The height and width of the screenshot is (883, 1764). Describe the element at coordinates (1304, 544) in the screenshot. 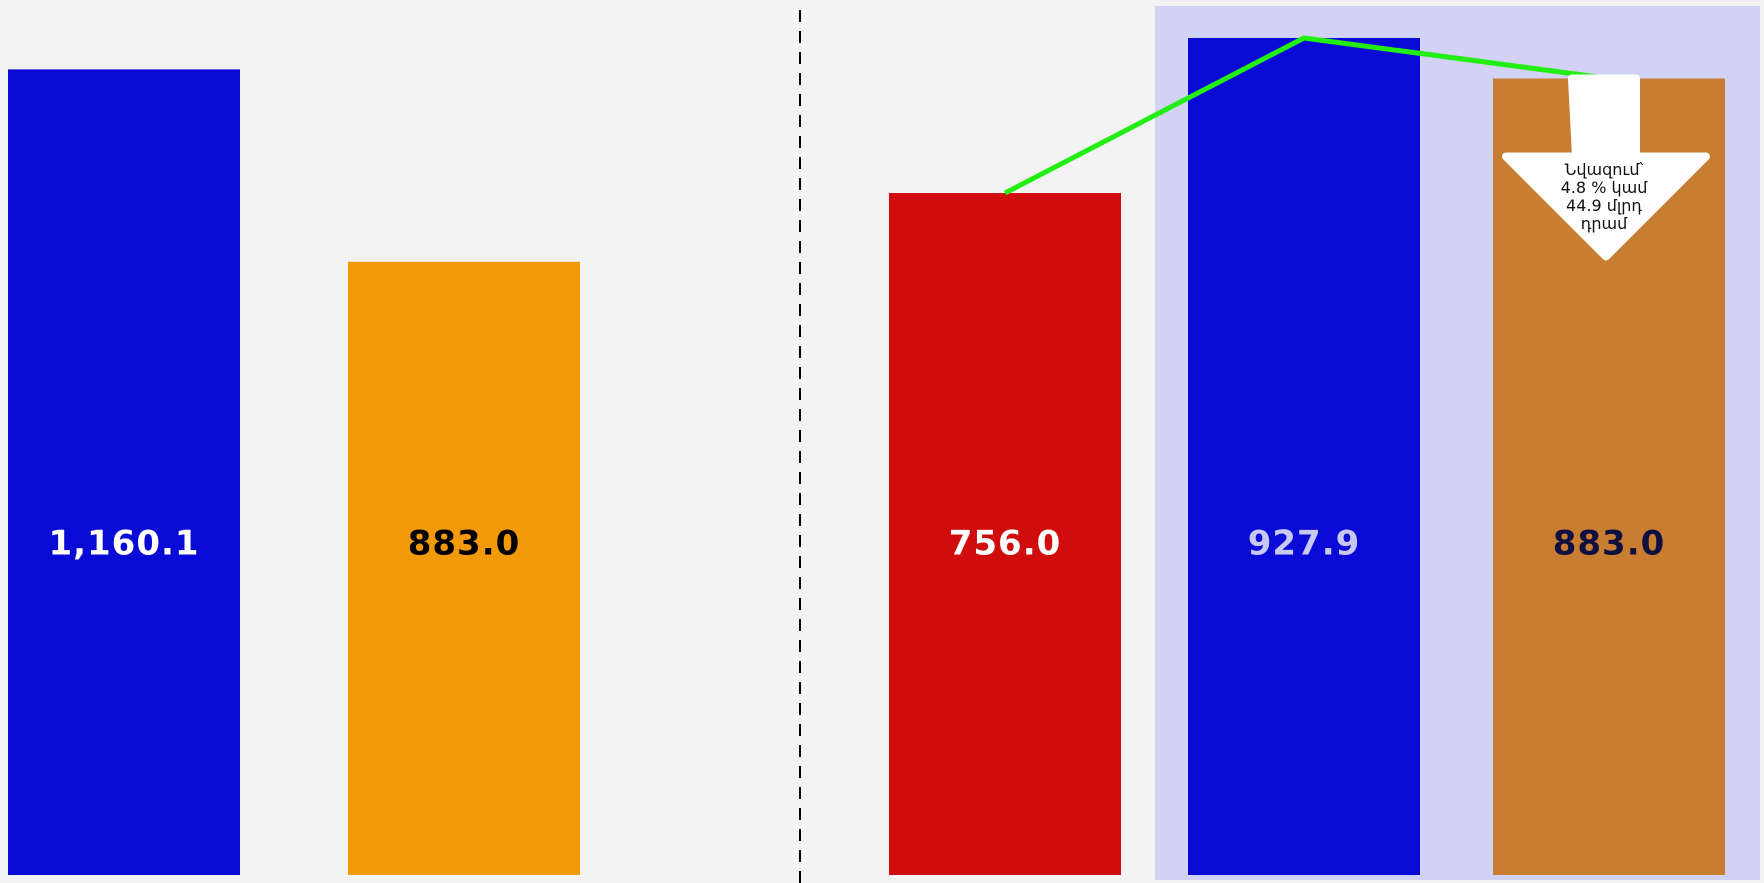

I see `value-label: 927.9` at that location.